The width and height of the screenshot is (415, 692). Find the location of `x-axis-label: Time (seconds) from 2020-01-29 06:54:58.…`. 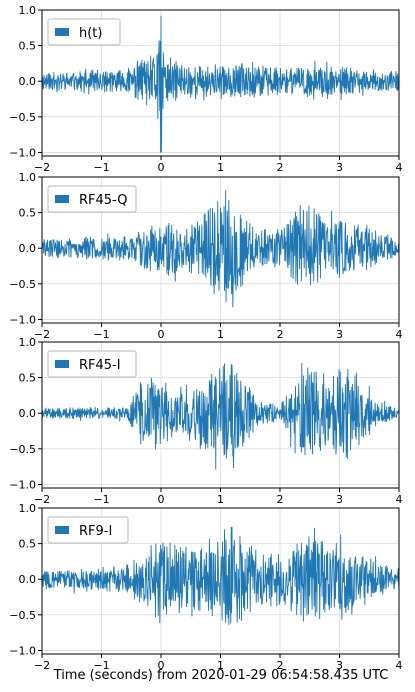

x-axis-label: Time (seconds) from 2020-01-29 06:54:58.… is located at coordinates (221, 675).